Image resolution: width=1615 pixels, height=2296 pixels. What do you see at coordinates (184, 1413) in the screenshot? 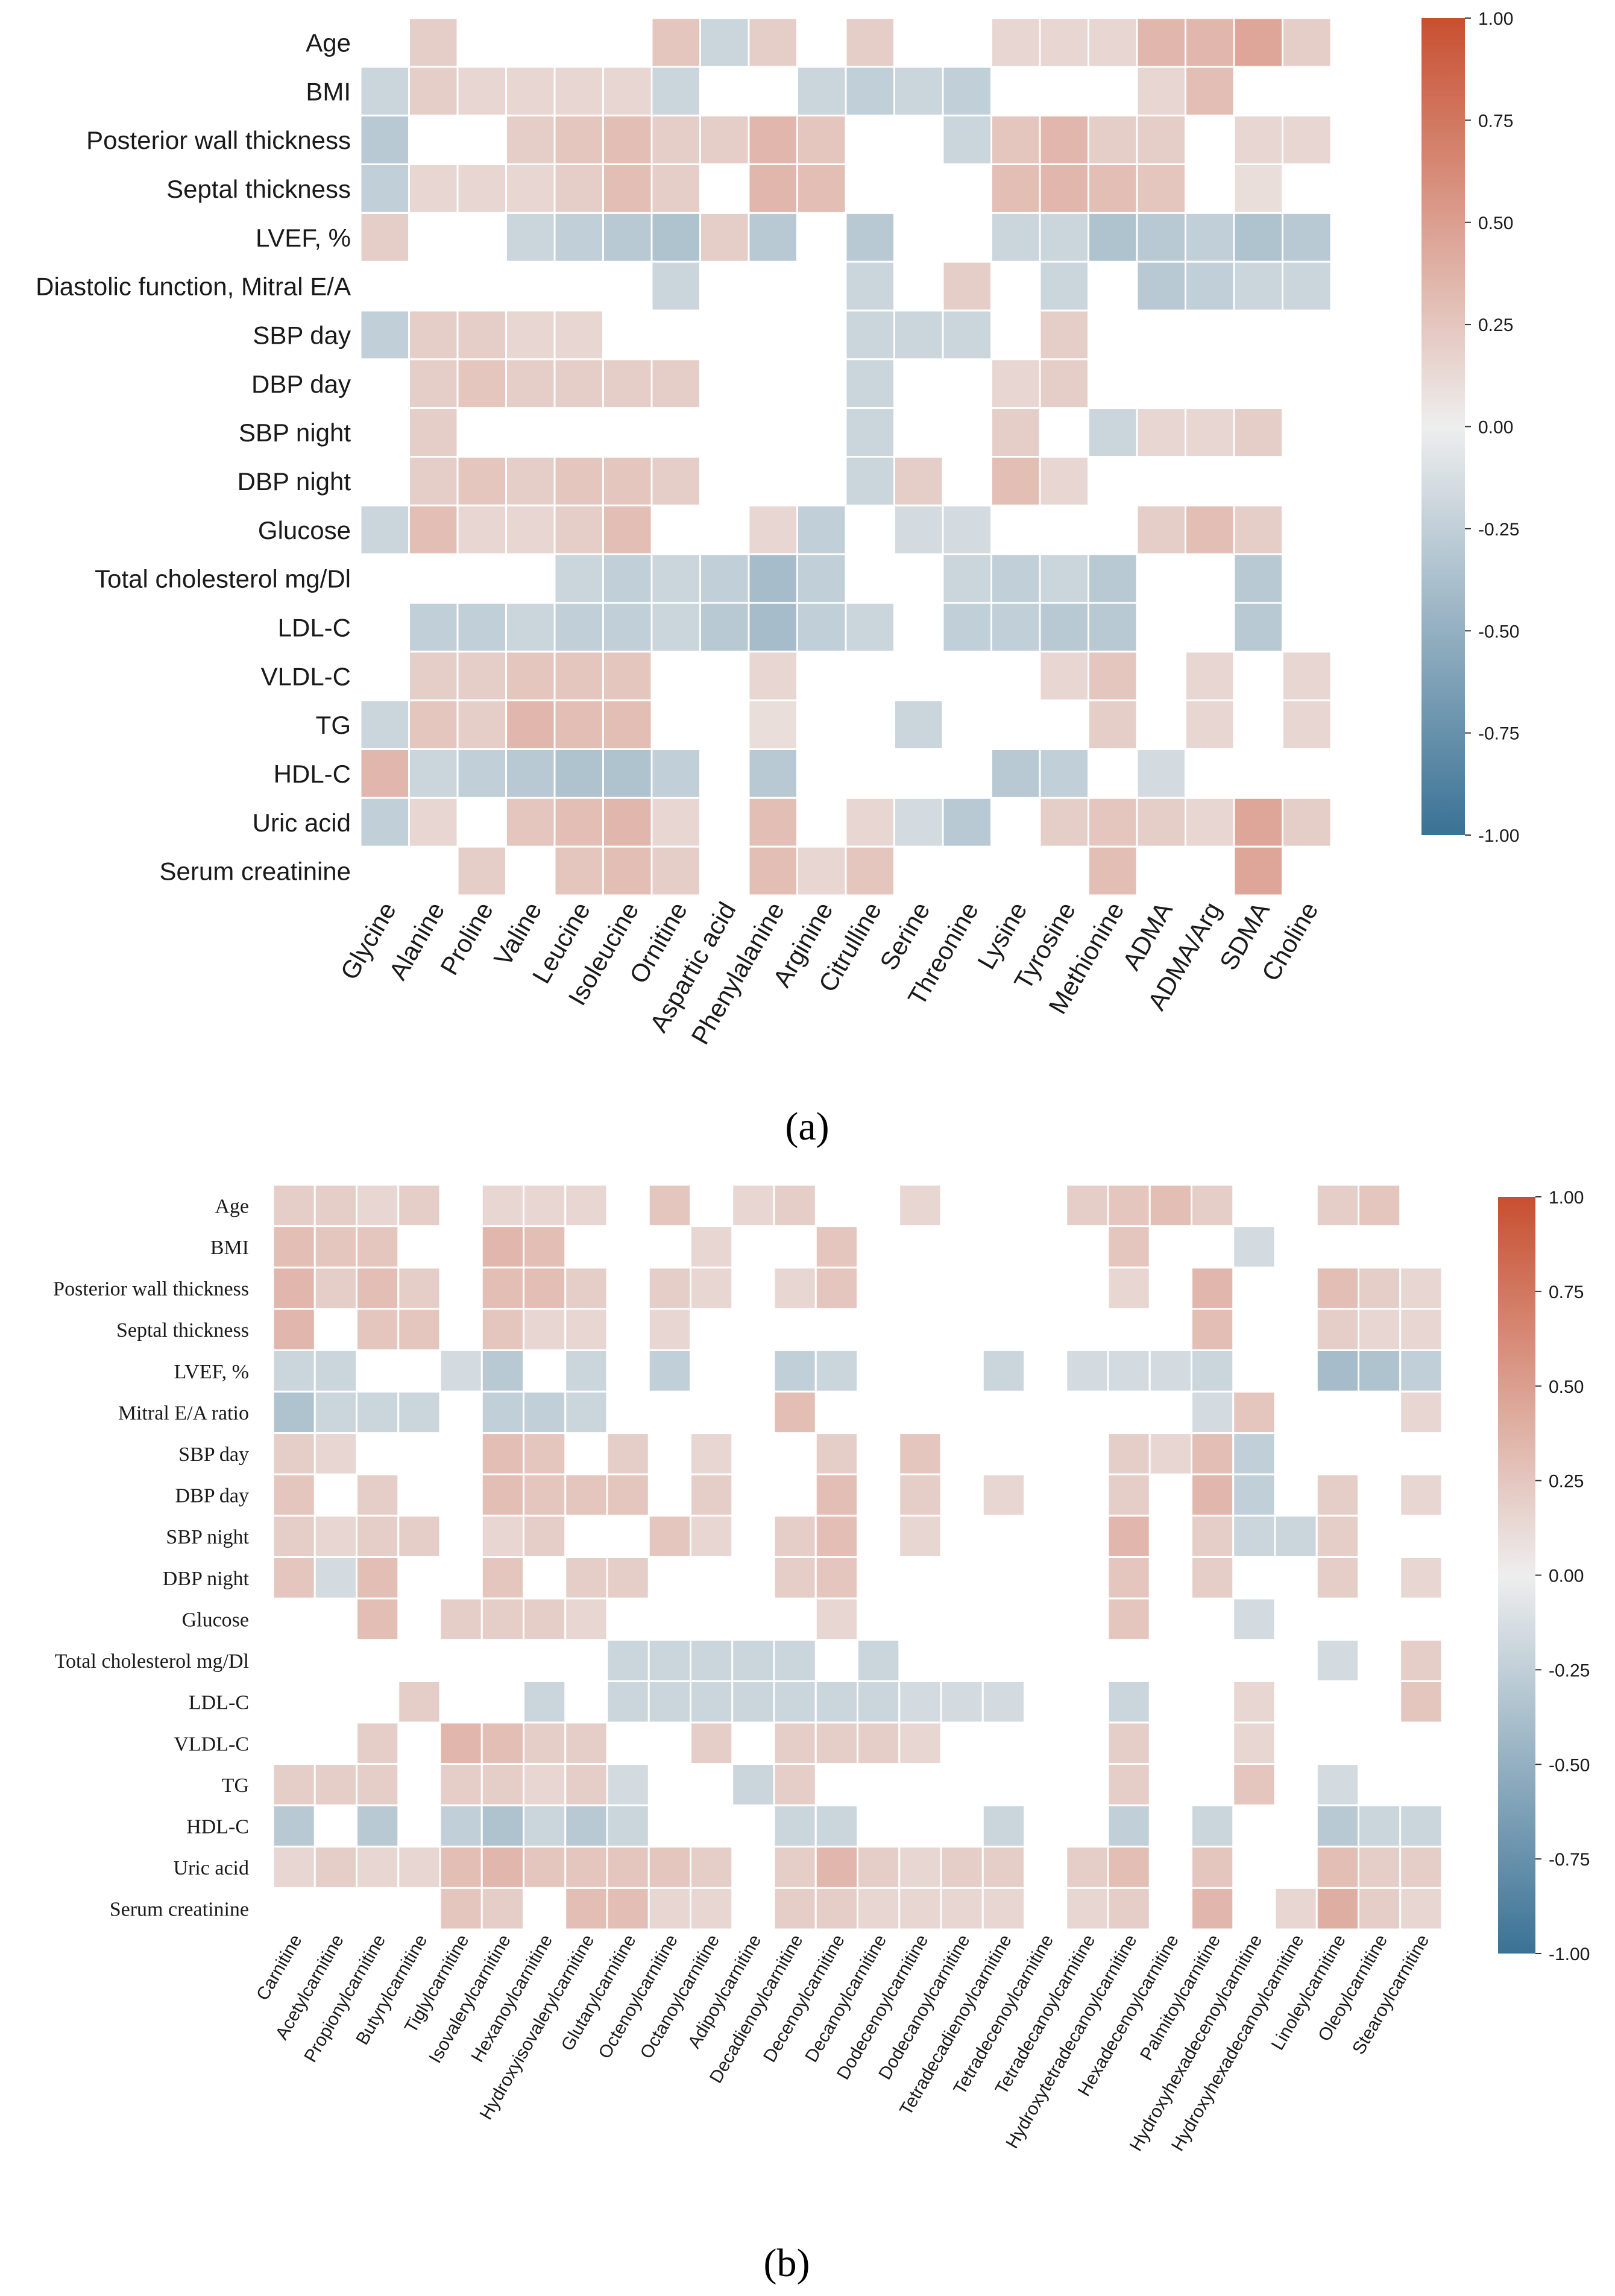
I see `row-label-mitral-e-a-ratio: Mitral E/A ratio` at bounding box center [184, 1413].